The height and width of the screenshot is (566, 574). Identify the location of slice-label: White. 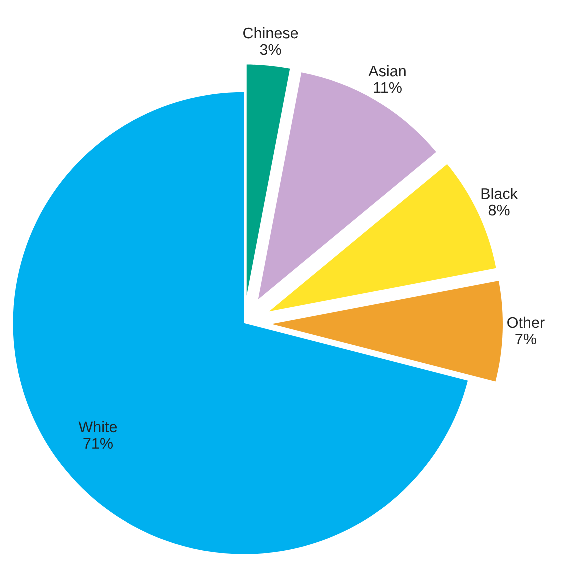
(98, 427).